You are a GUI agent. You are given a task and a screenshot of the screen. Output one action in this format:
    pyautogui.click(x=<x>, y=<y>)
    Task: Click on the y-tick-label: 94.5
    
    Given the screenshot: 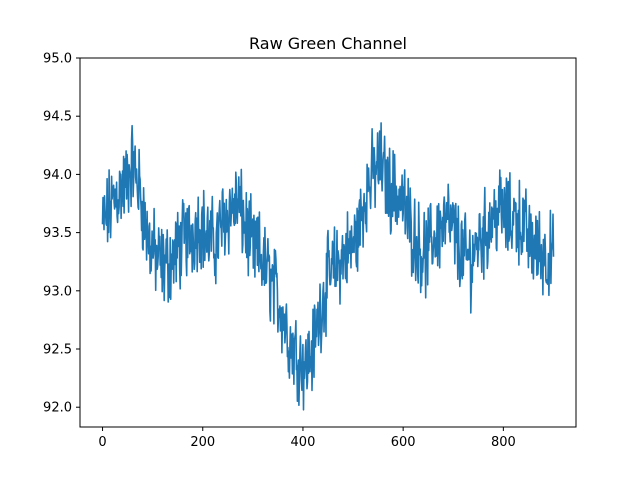 What is the action you would take?
    pyautogui.click(x=57, y=117)
    